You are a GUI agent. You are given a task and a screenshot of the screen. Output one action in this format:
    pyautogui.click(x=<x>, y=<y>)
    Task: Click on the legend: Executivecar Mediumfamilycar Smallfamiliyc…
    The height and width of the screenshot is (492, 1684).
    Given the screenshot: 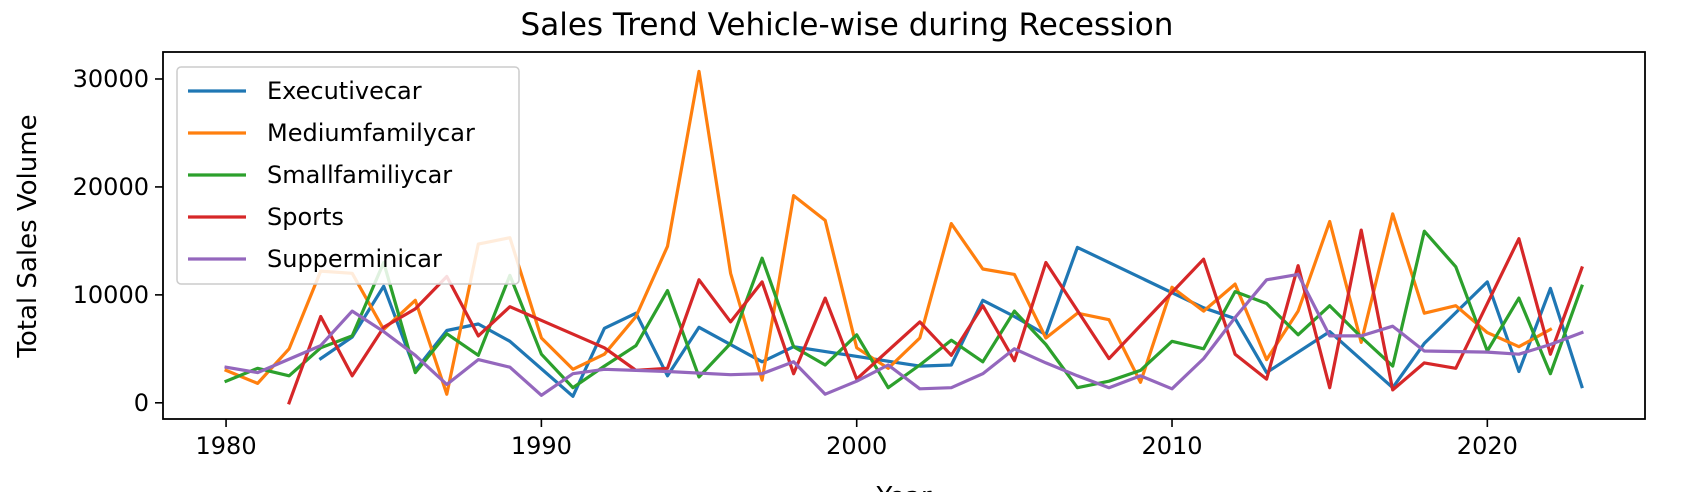 What is the action you would take?
    pyautogui.click(x=348, y=175)
    